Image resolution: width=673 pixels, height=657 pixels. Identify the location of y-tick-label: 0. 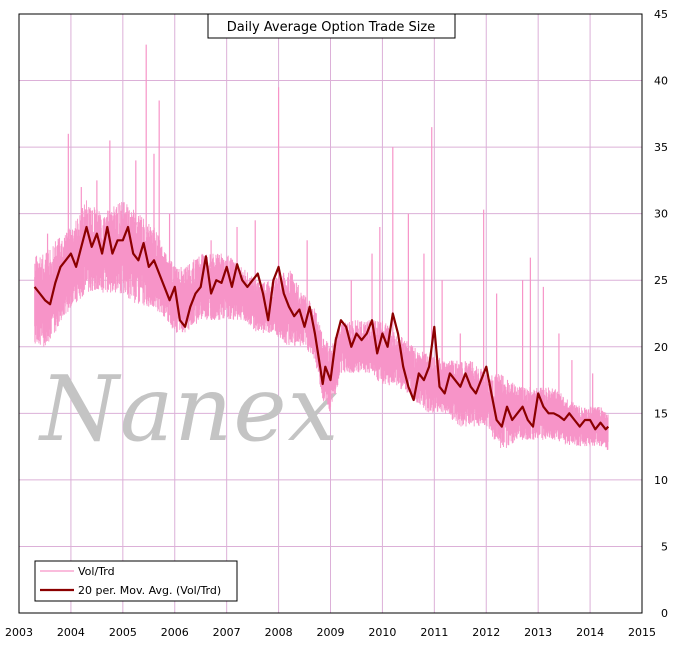
(664, 613).